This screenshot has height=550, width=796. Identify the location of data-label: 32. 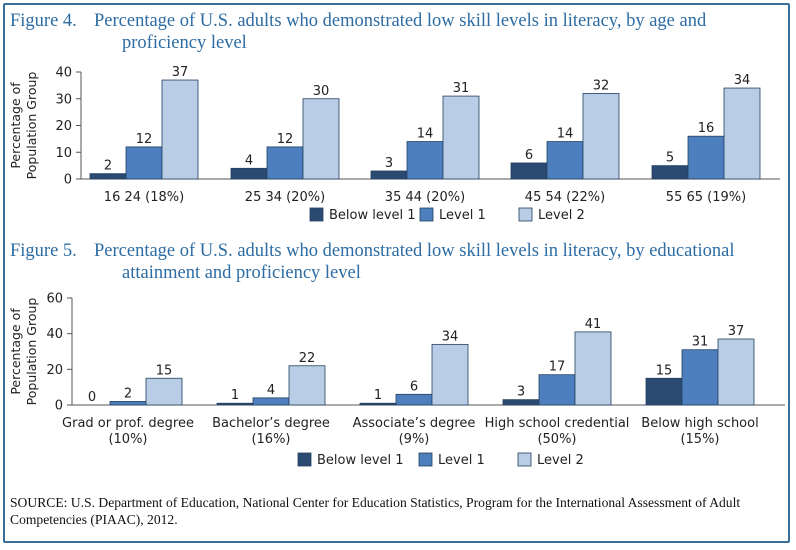
(601, 85).